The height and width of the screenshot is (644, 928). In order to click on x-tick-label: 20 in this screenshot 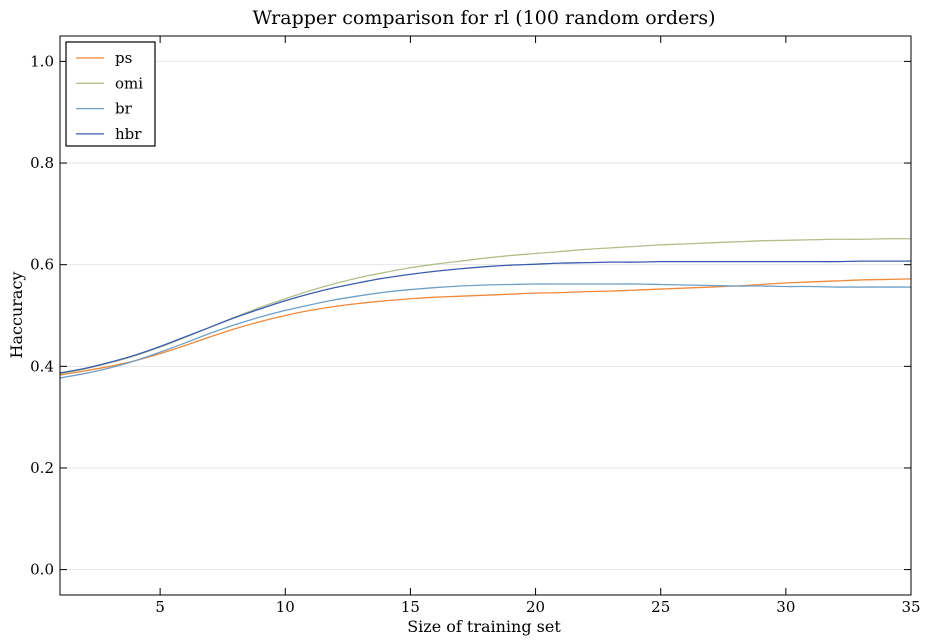, I will do `click(535, 607)`.